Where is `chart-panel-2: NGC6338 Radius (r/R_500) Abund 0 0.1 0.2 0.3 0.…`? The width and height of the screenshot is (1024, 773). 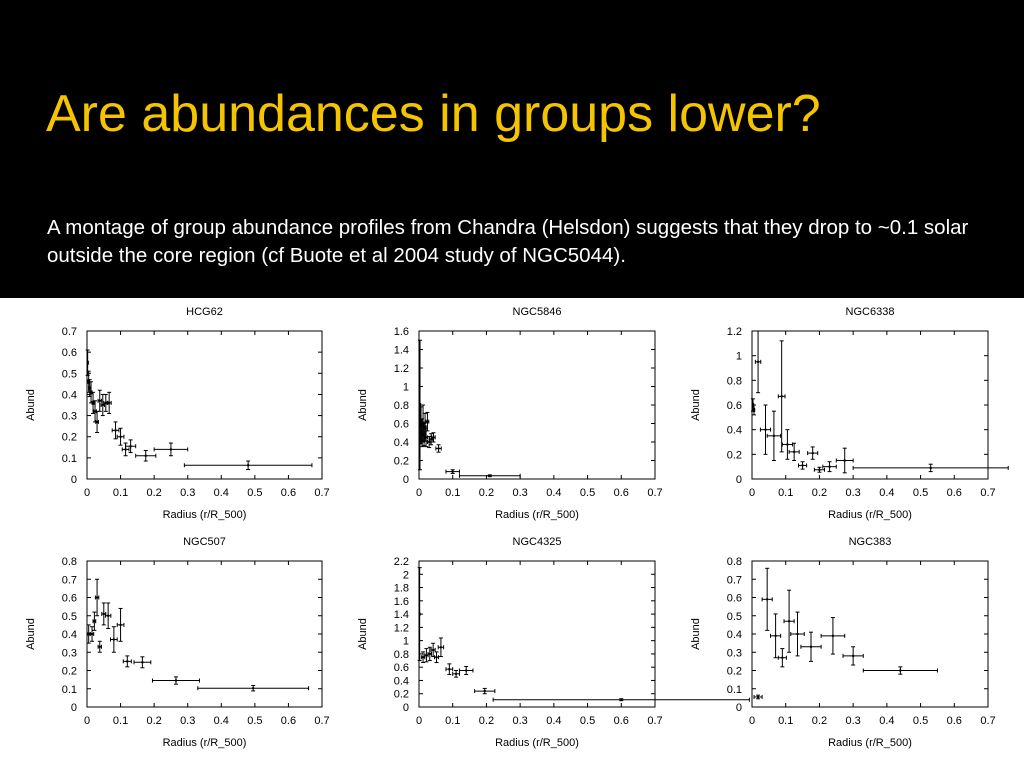
chart-panel-2: NGC6338 Radius (r/R_500) Abund 0 0.1 0.2 0.3 0.… is located at coordinates (849, 413).